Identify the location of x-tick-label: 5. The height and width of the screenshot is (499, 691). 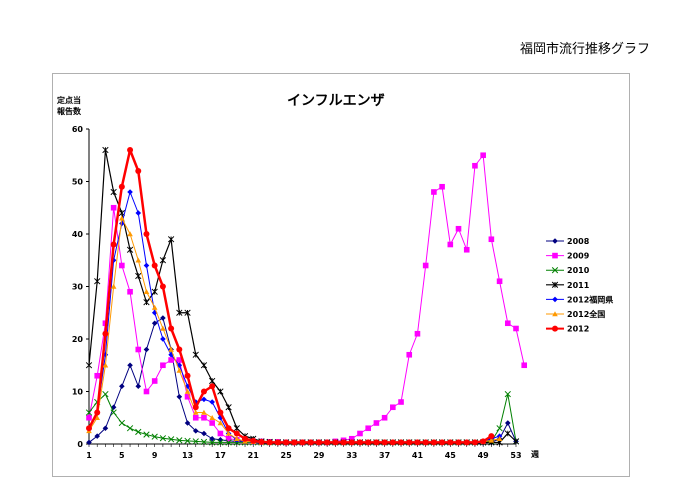
(122, 455).